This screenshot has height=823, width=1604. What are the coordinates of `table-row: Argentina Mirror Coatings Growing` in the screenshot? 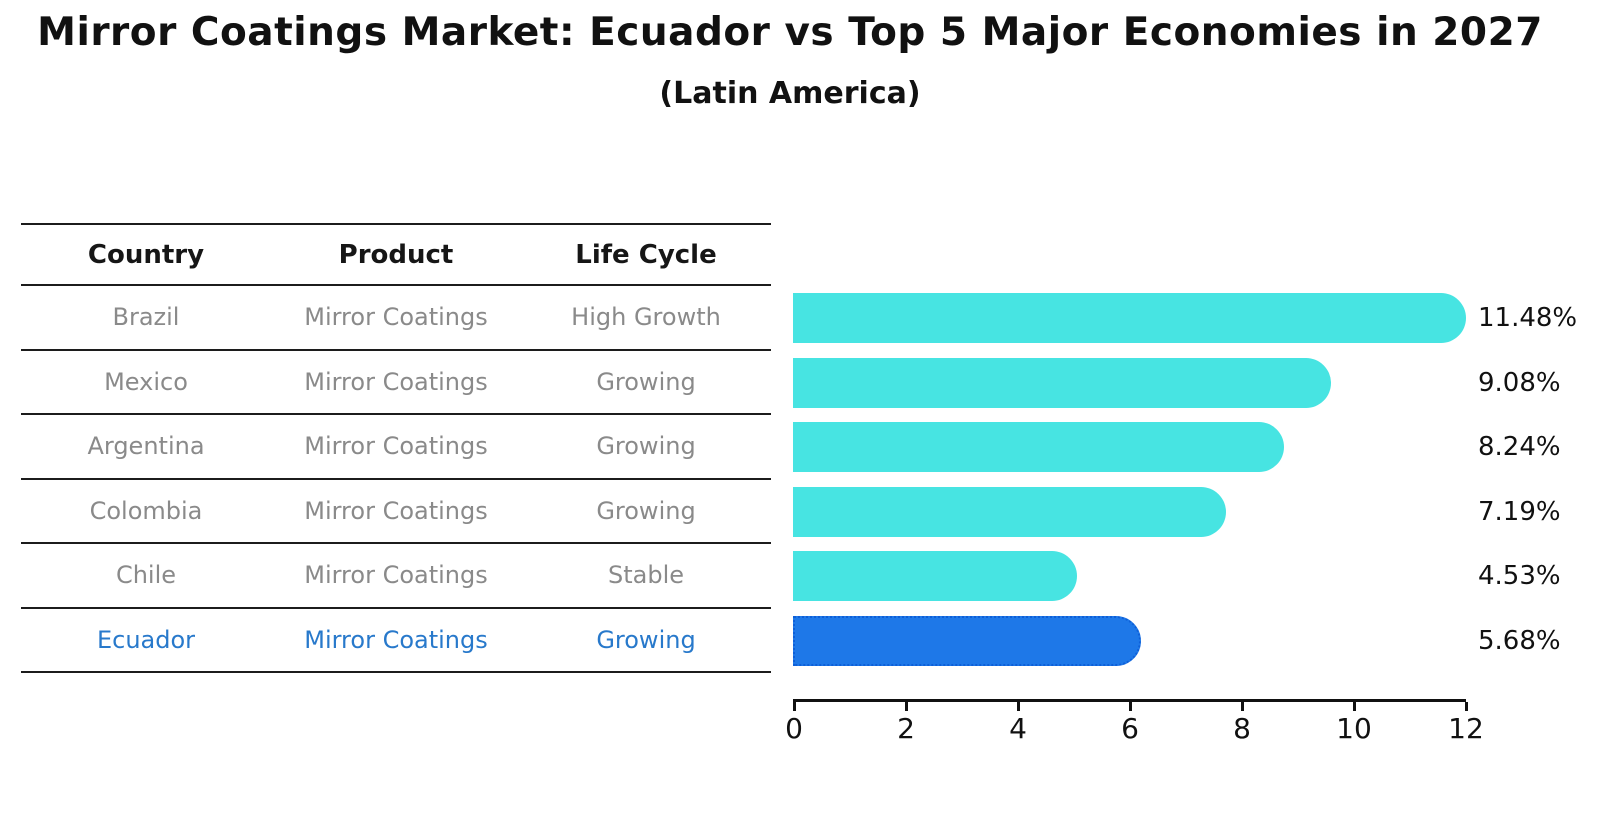 It's located at (396, 447).